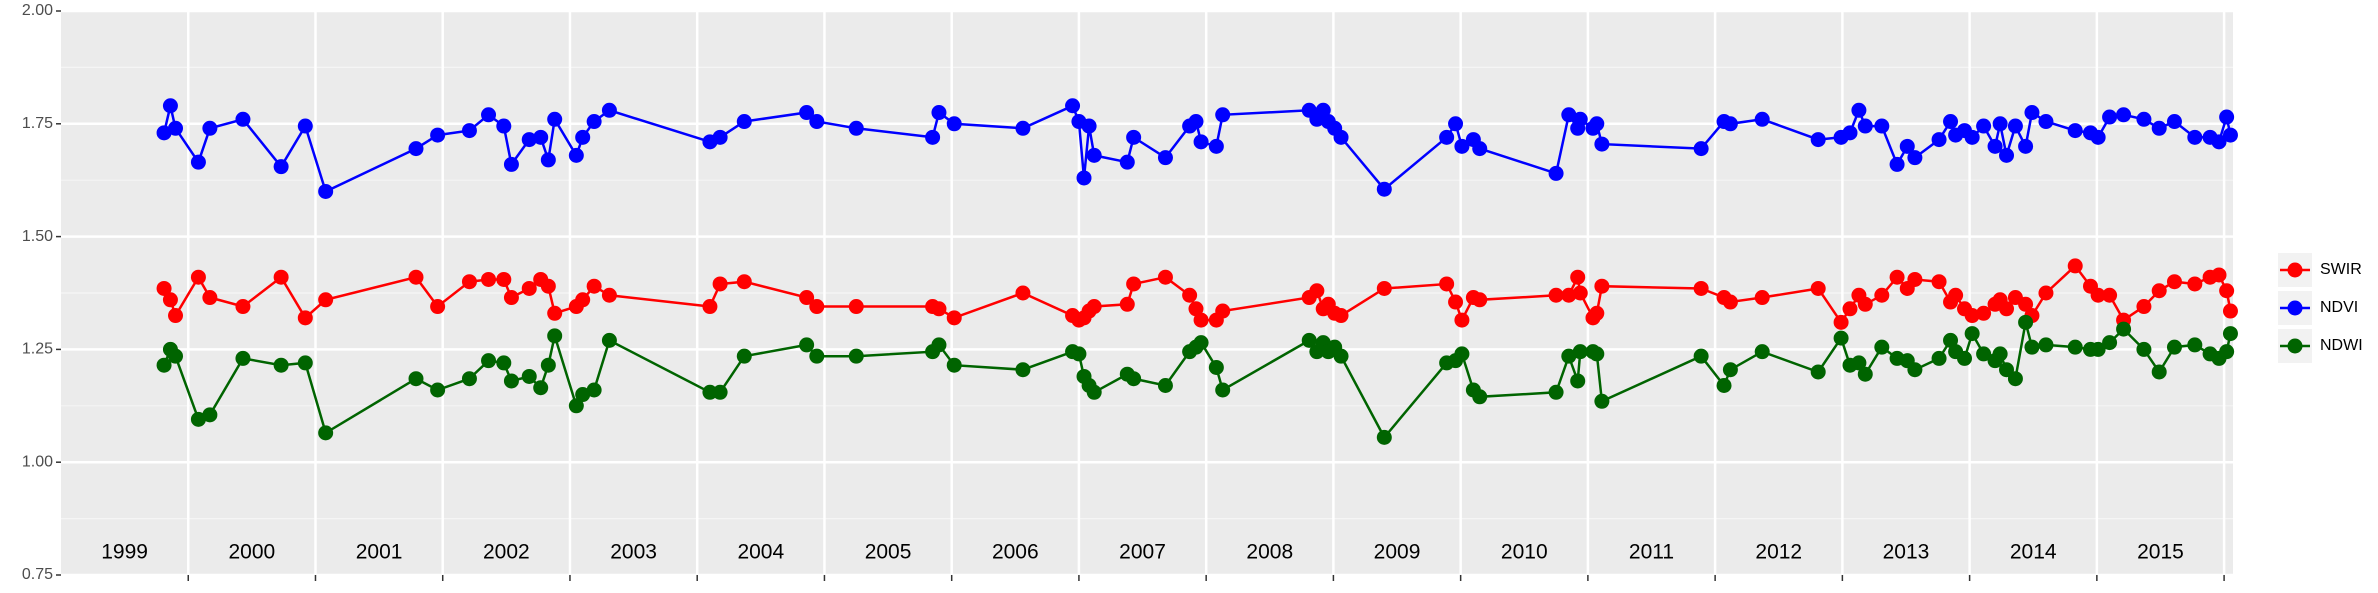 Image resolution: width=2378 pixels, height=593 pixels. What do you see at coordinates (1269, 552) in the screenshot?
I see `year-label: 2008` at bounding box center [1269, 552].